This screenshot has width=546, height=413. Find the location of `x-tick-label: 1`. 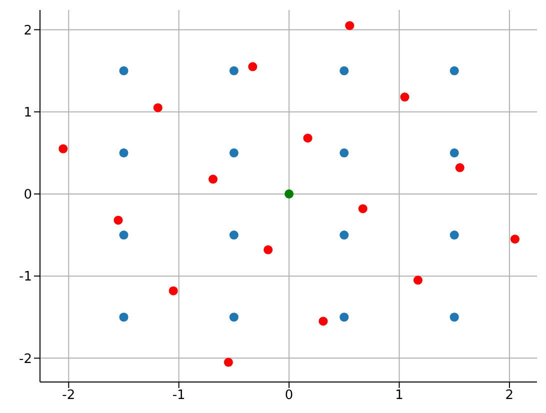

x-tick-label: 1 is located at coordinates (399, 396).